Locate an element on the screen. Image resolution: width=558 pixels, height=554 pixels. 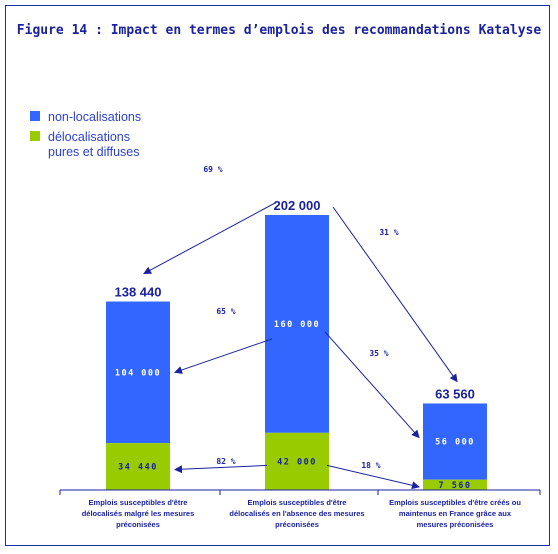
flow-percentage-label: 69 % is located at coordinates (212, 169).